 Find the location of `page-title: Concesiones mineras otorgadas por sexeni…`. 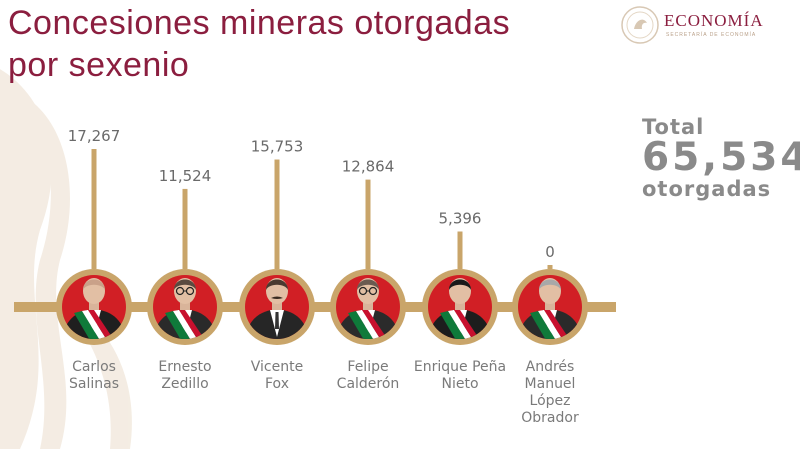

page-title: Concesiones mineras otorgadas por sexeni… is located at coordinates (259, 44).